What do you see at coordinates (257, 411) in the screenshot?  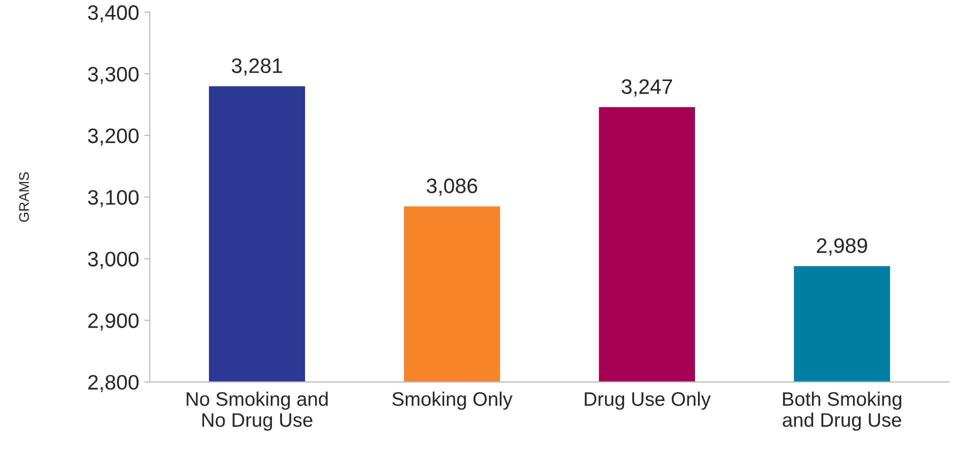 I see `x-tick-label: No Smoking and No Drug Use` at bounding box center [257, 411].